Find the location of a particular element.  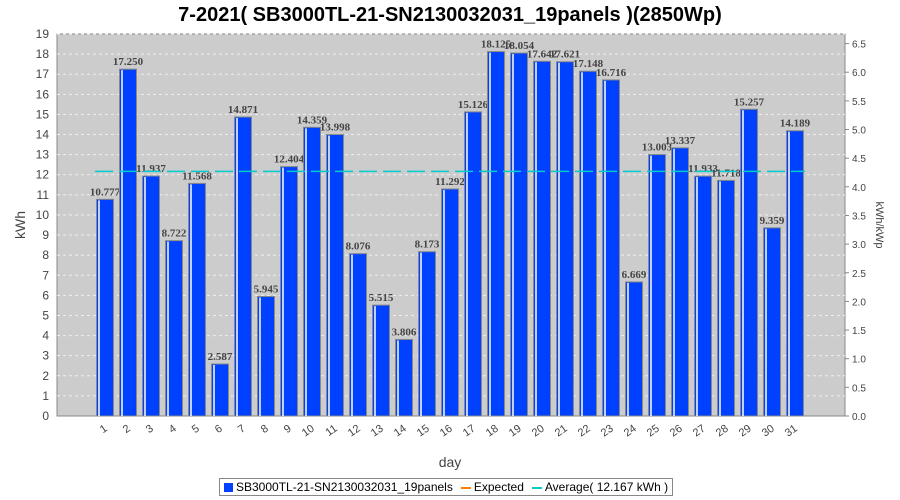

x-tick-label: 10 is located at coordinates (308, 431).